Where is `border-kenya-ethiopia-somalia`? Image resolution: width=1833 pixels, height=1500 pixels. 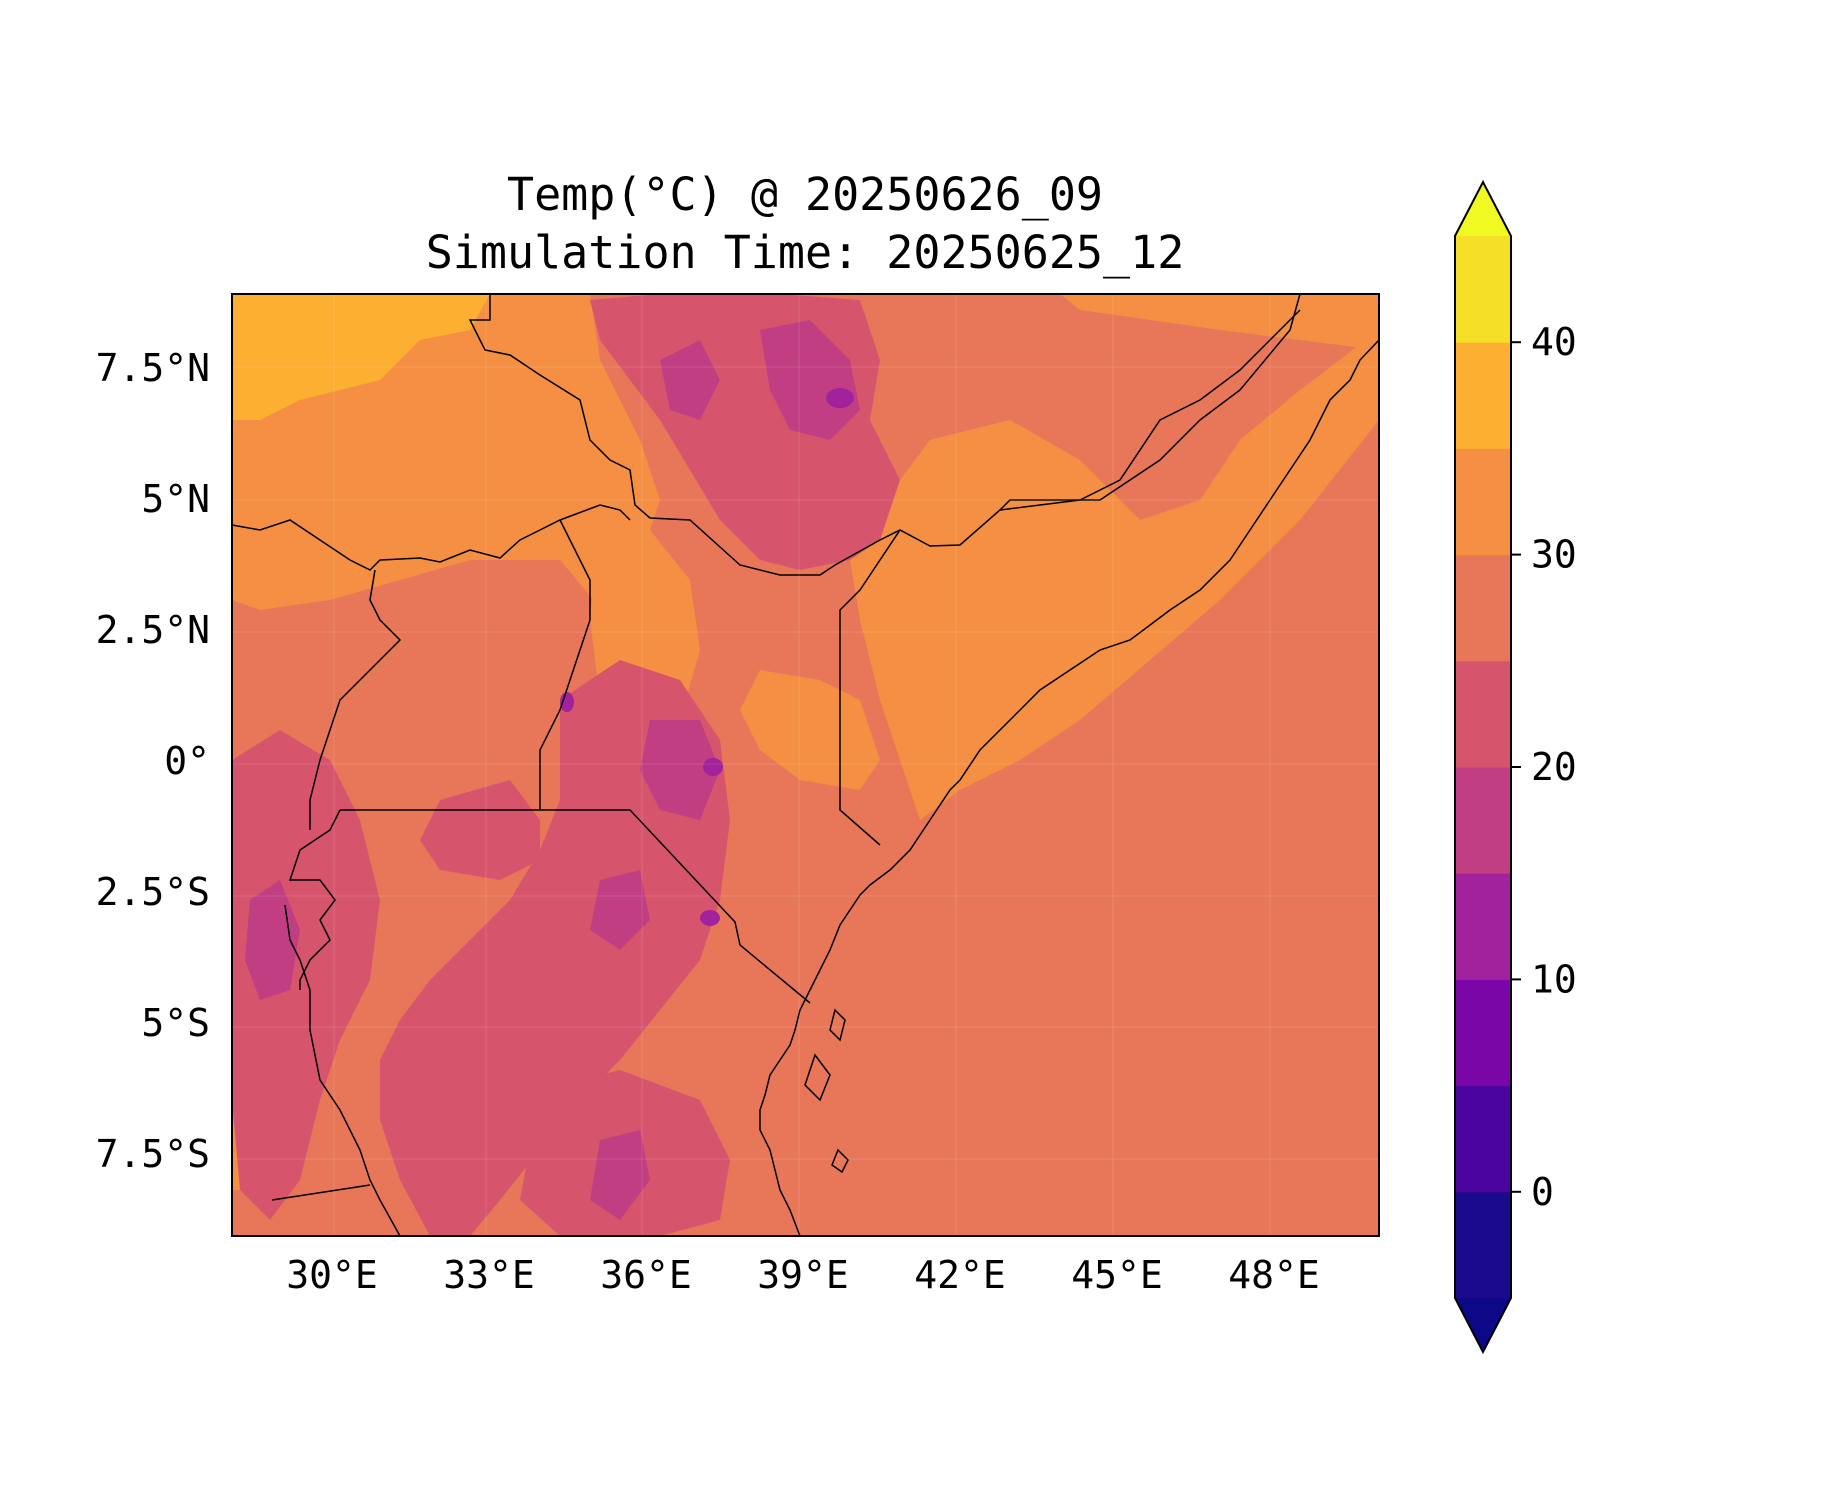 border-kenya-ethiopia-somalia is located at coordinates (870, 687).